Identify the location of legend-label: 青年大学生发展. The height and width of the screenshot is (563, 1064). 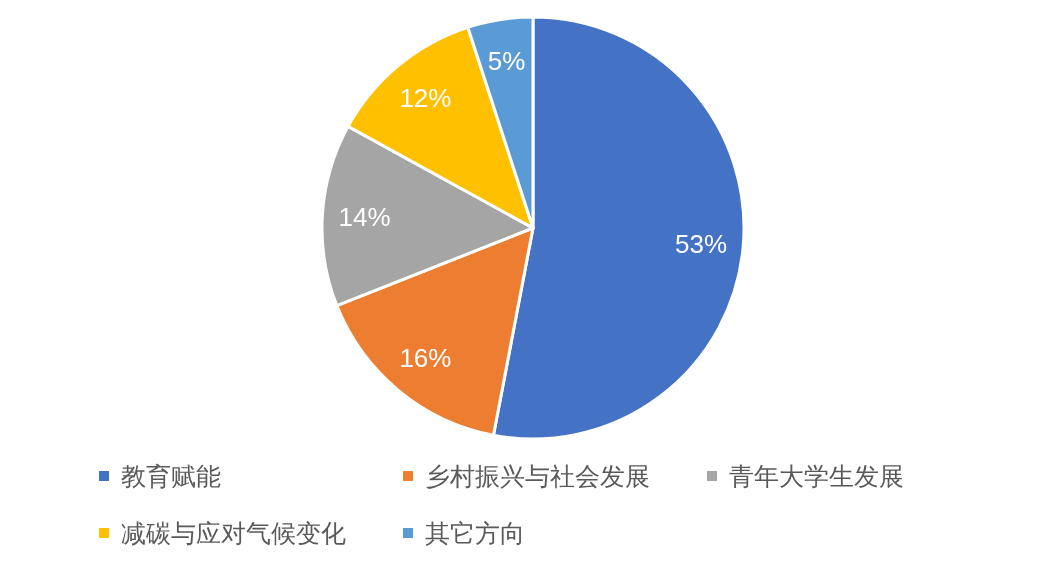
(816, 476).